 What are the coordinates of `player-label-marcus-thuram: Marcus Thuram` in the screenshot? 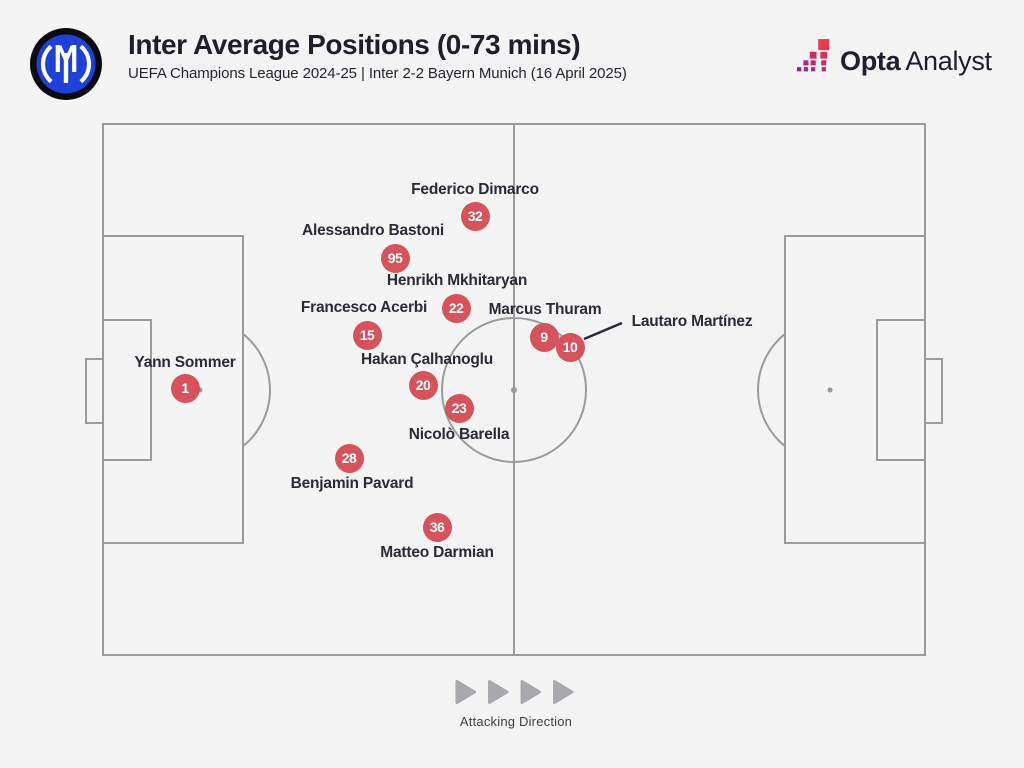 It's located at (545, 309).